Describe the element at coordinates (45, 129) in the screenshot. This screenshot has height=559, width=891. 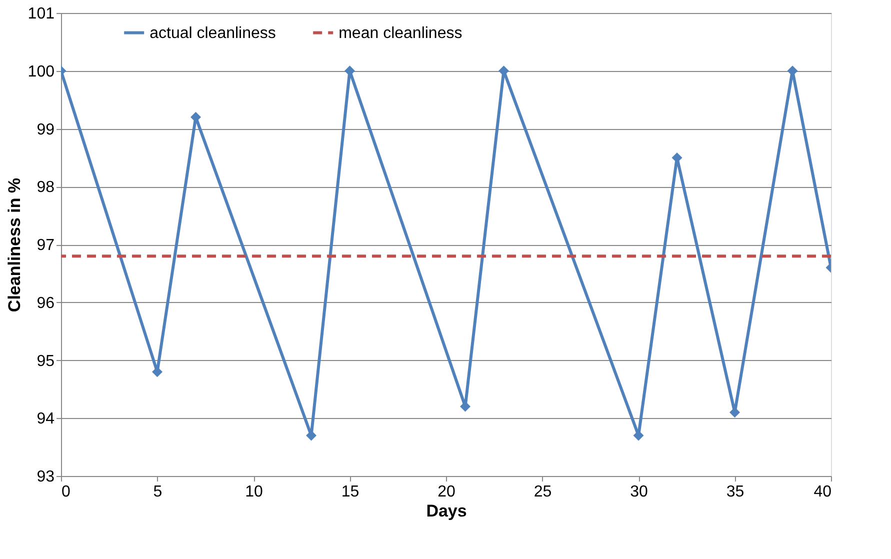
I see `y-tick-label: 99` at that location.